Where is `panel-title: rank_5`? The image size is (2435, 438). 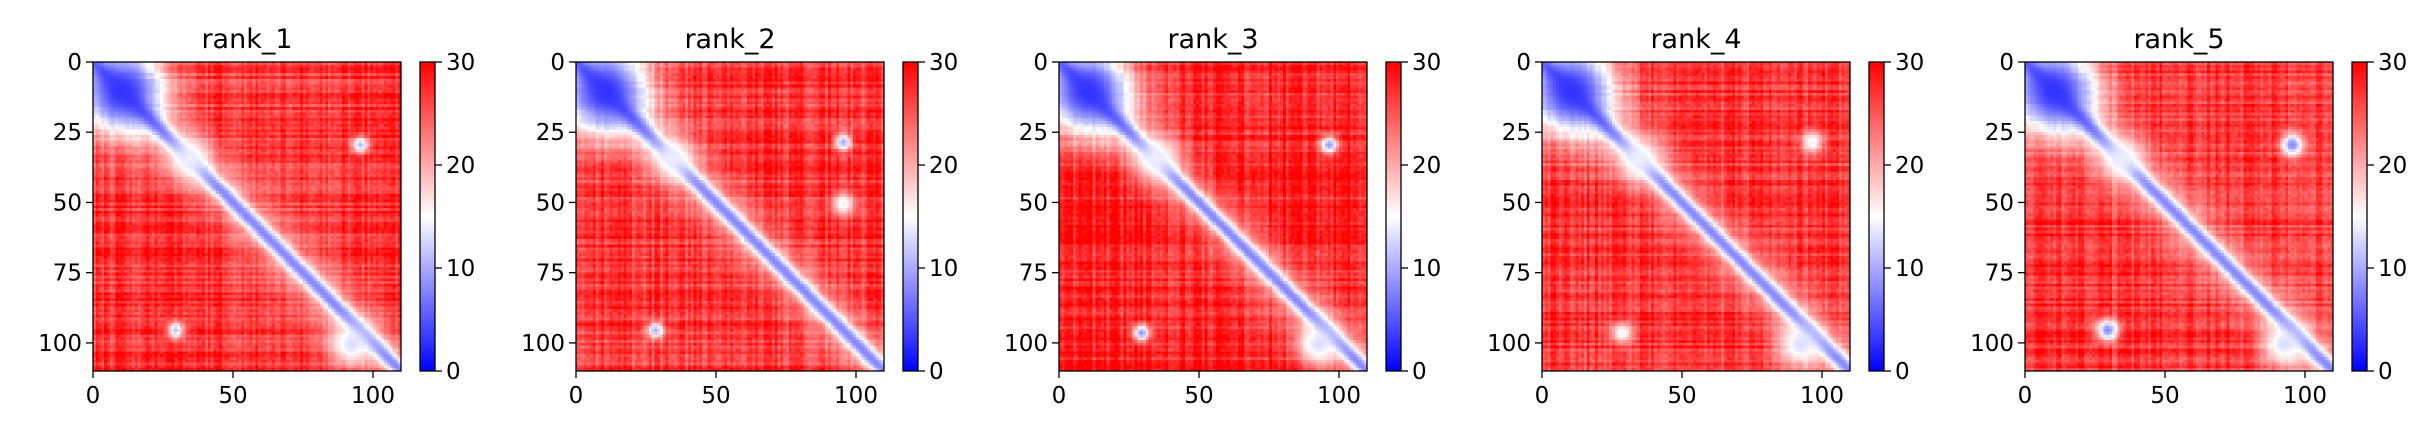 panel-title: rank_5 is located at coordinates (2178, 39).